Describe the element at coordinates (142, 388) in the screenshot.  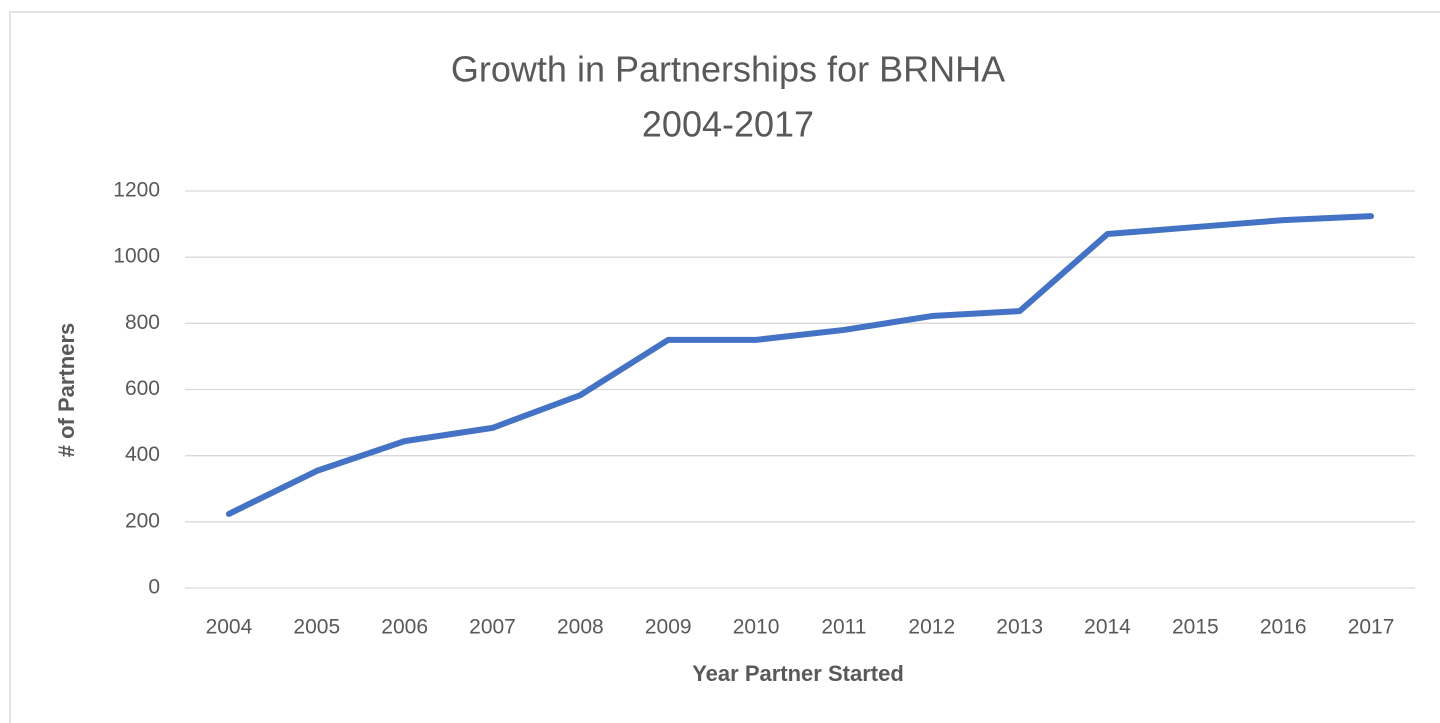
I see `y-tick-label: 600` at that location.